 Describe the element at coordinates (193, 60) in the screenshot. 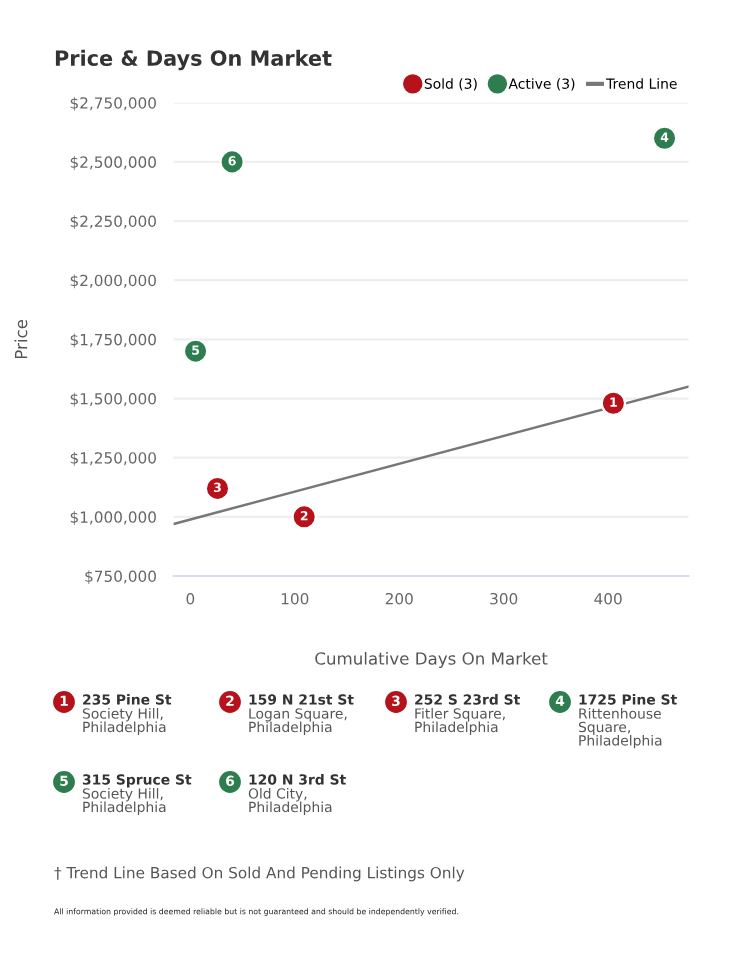

I see `chart-title: Price & Days On Market` at that location.